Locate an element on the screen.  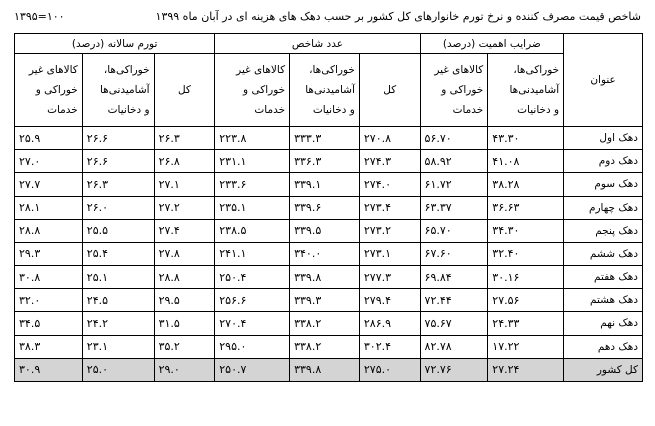
cell-f-total: ۲۷.۴ is located at coordinates (184, 230).